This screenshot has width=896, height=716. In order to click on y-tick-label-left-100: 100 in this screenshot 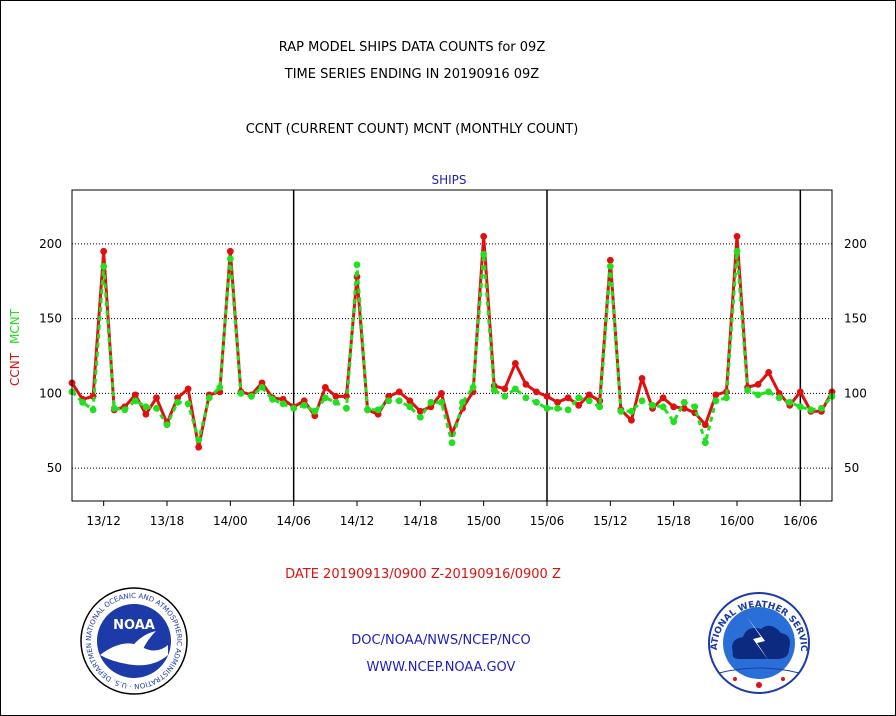, I will do `click(50, 393)`.